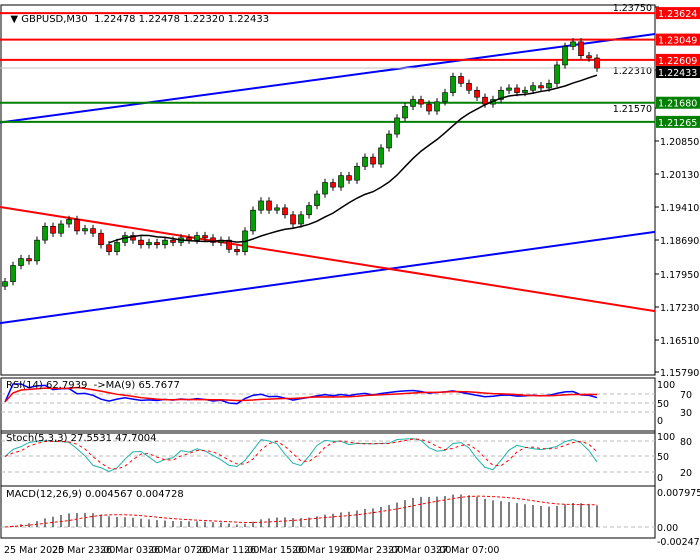 Image resolution: width=700 pixels, height=560 pixels. What do you see at coordinates (34, 550) in the screenshot?
I see `time-tick-label: 25 Mar 2020` at bounding box center [34, 550].